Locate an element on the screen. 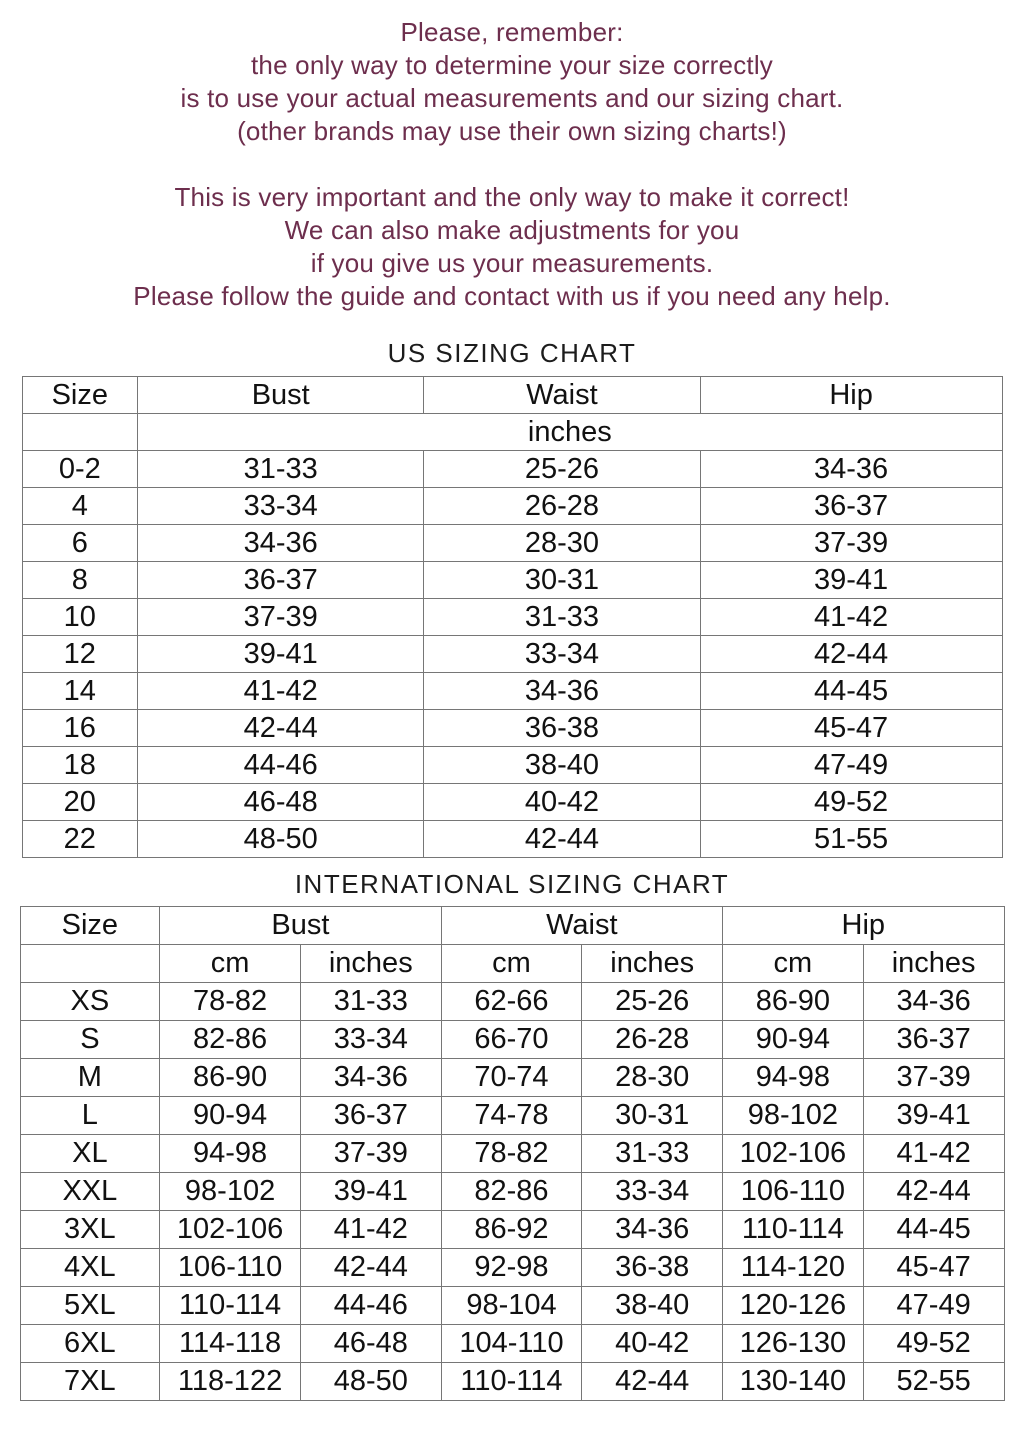 Image resolution: width=1024 pixels, height=1432 pixels. size-cell: 10 is located at coordinates (80, 617).